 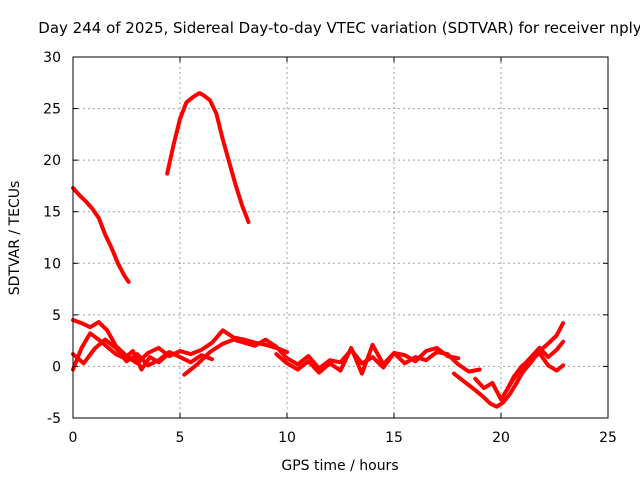 What do you see at coordinates (394, 438) in the screenshot?
I see `x-tick-label: 15` at bounding box center [394, 438].